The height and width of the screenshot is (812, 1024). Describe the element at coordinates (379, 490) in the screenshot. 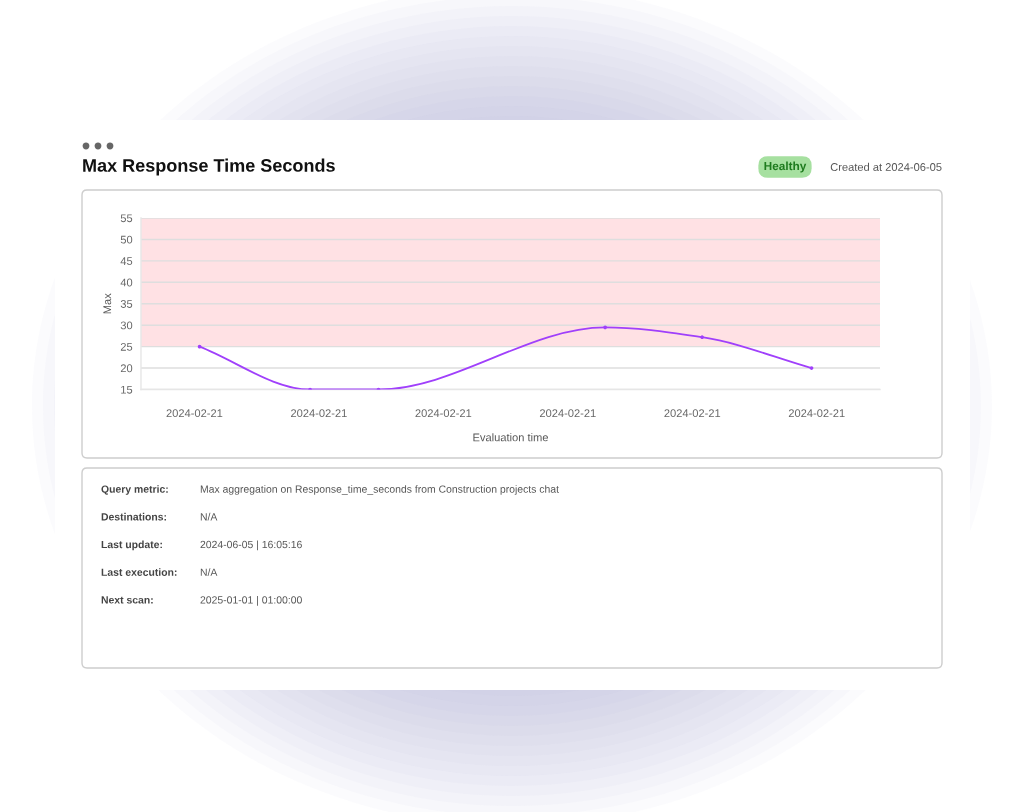

I see `text: Max aggregation on Response_time_seconds from Construction projects chat` at that location.